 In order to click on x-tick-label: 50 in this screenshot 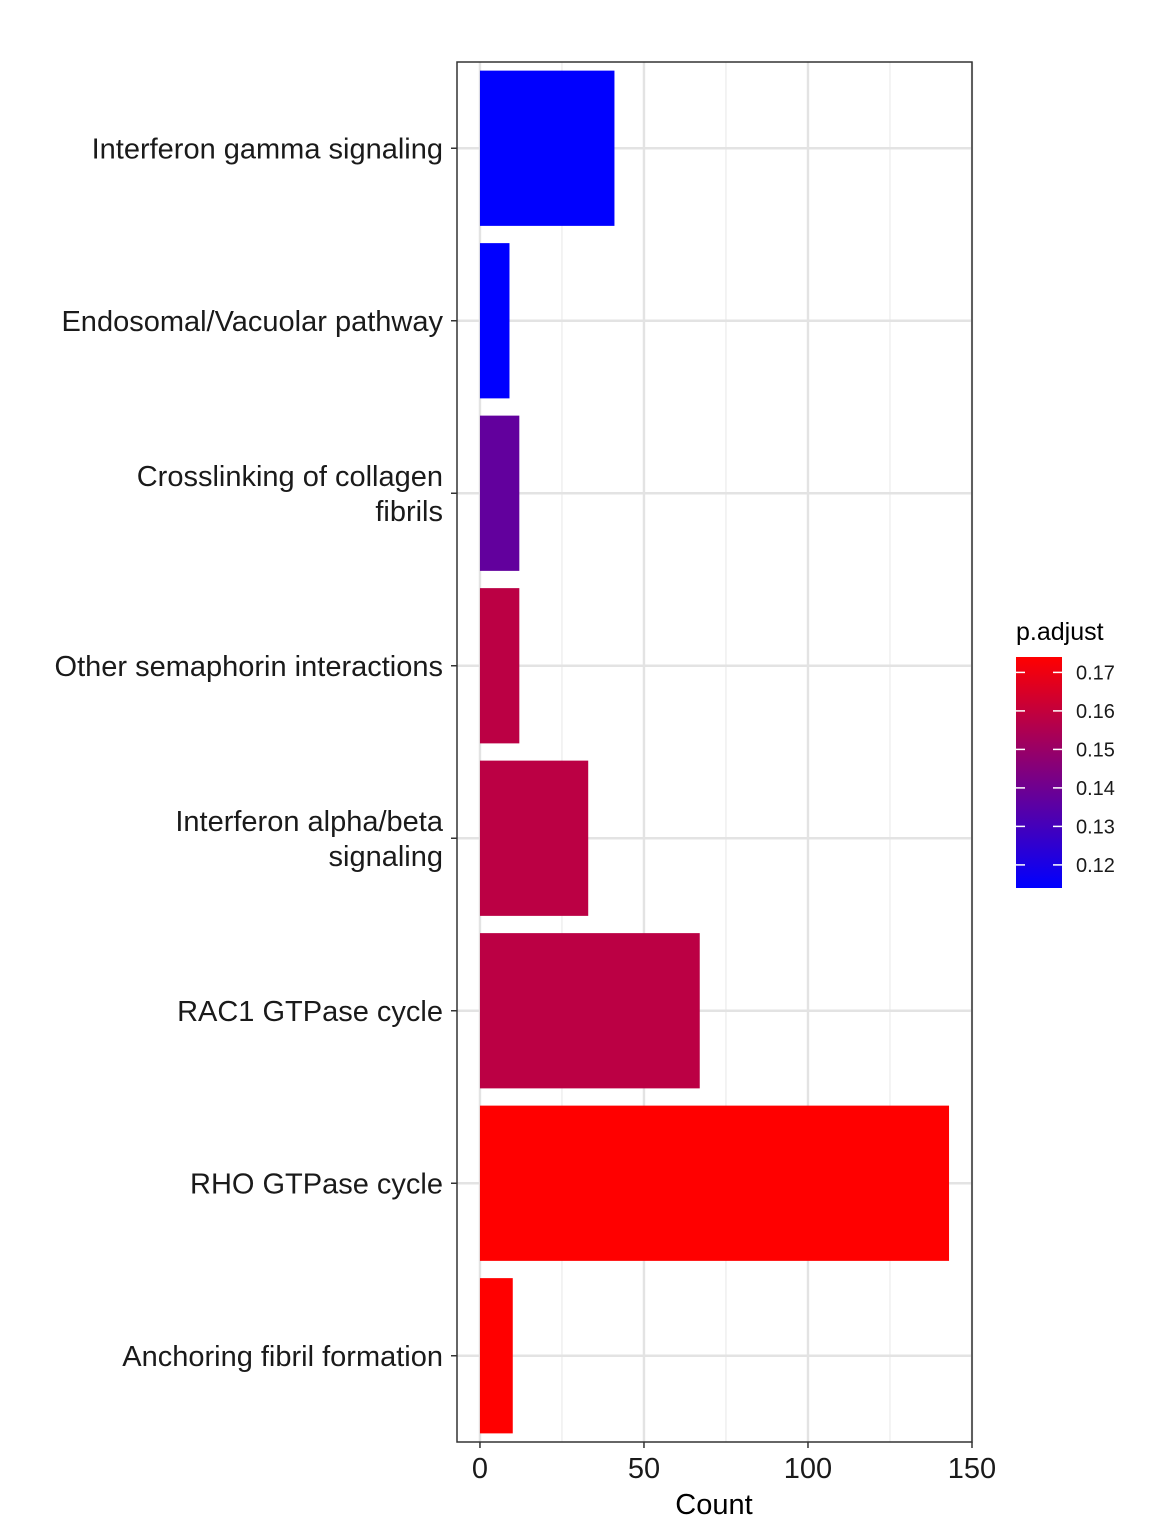, I will do `click(644, 1469)`.